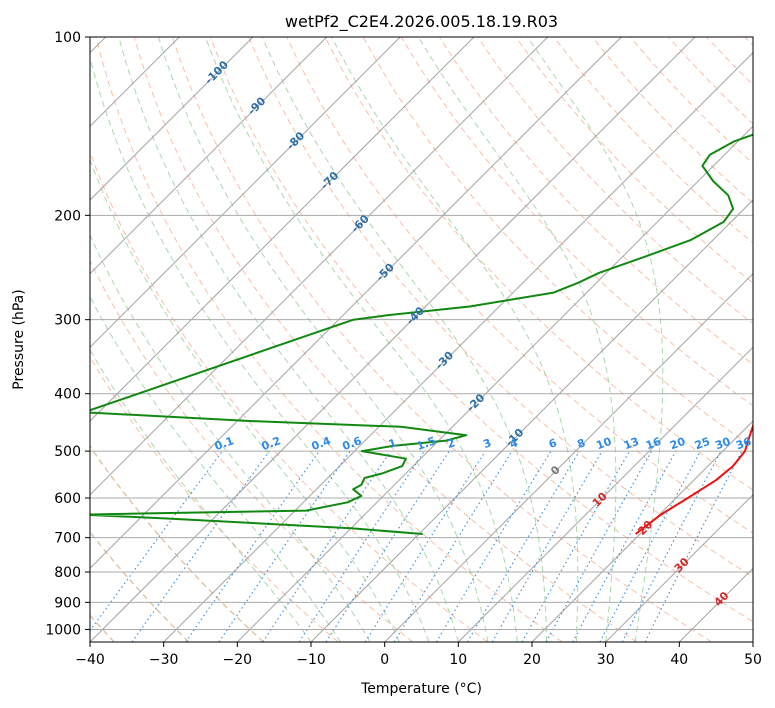 The width and height of the screenshot is (775, 708). I want to click on x-tick-label: −20, so click(238, 660).